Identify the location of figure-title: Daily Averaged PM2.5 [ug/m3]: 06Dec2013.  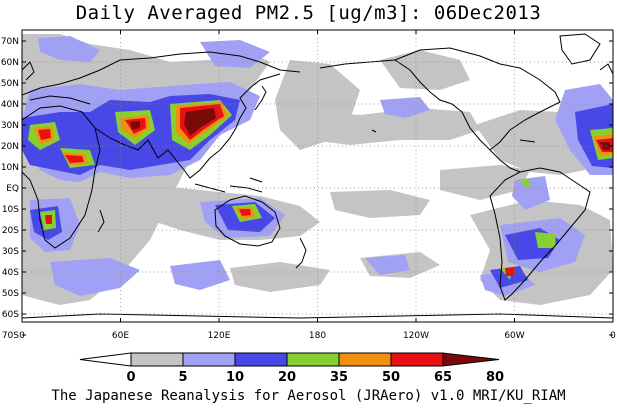
(308, 13).